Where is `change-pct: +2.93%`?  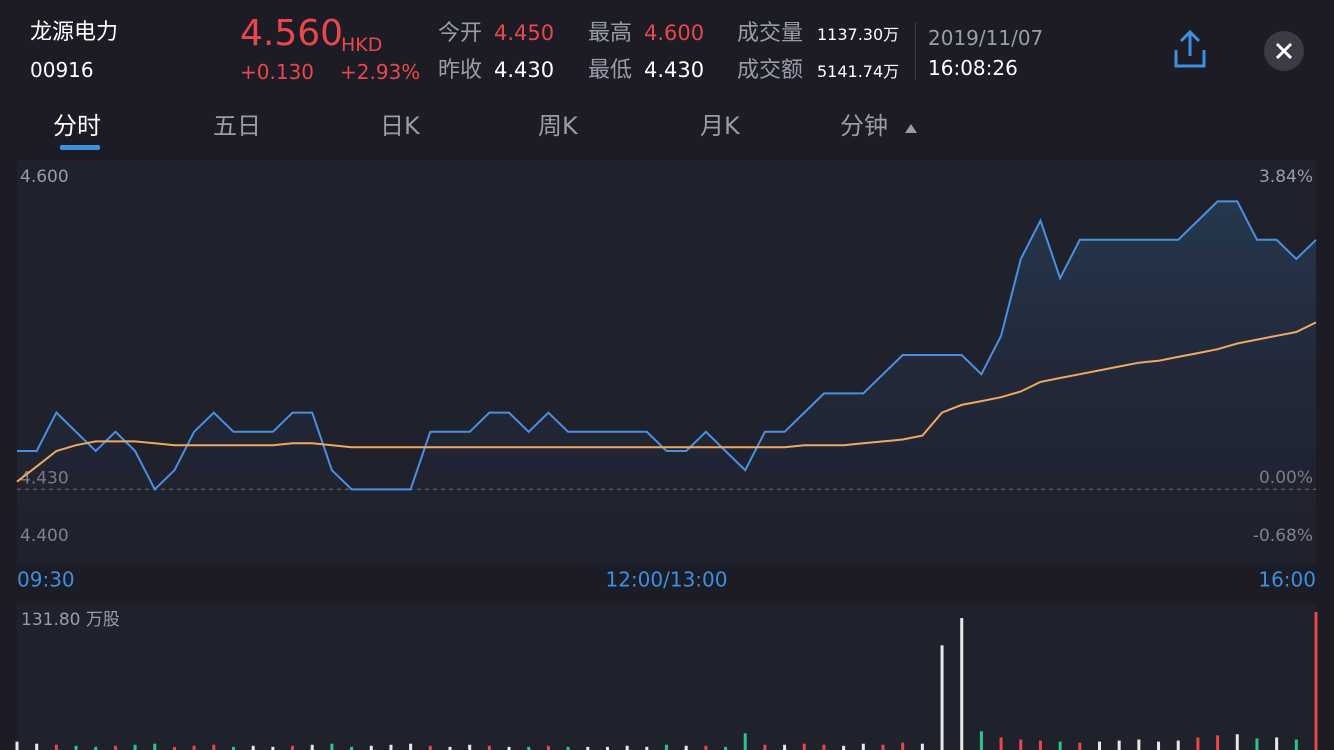 change-pct: +2.93% is located at coordinates (380, 72).